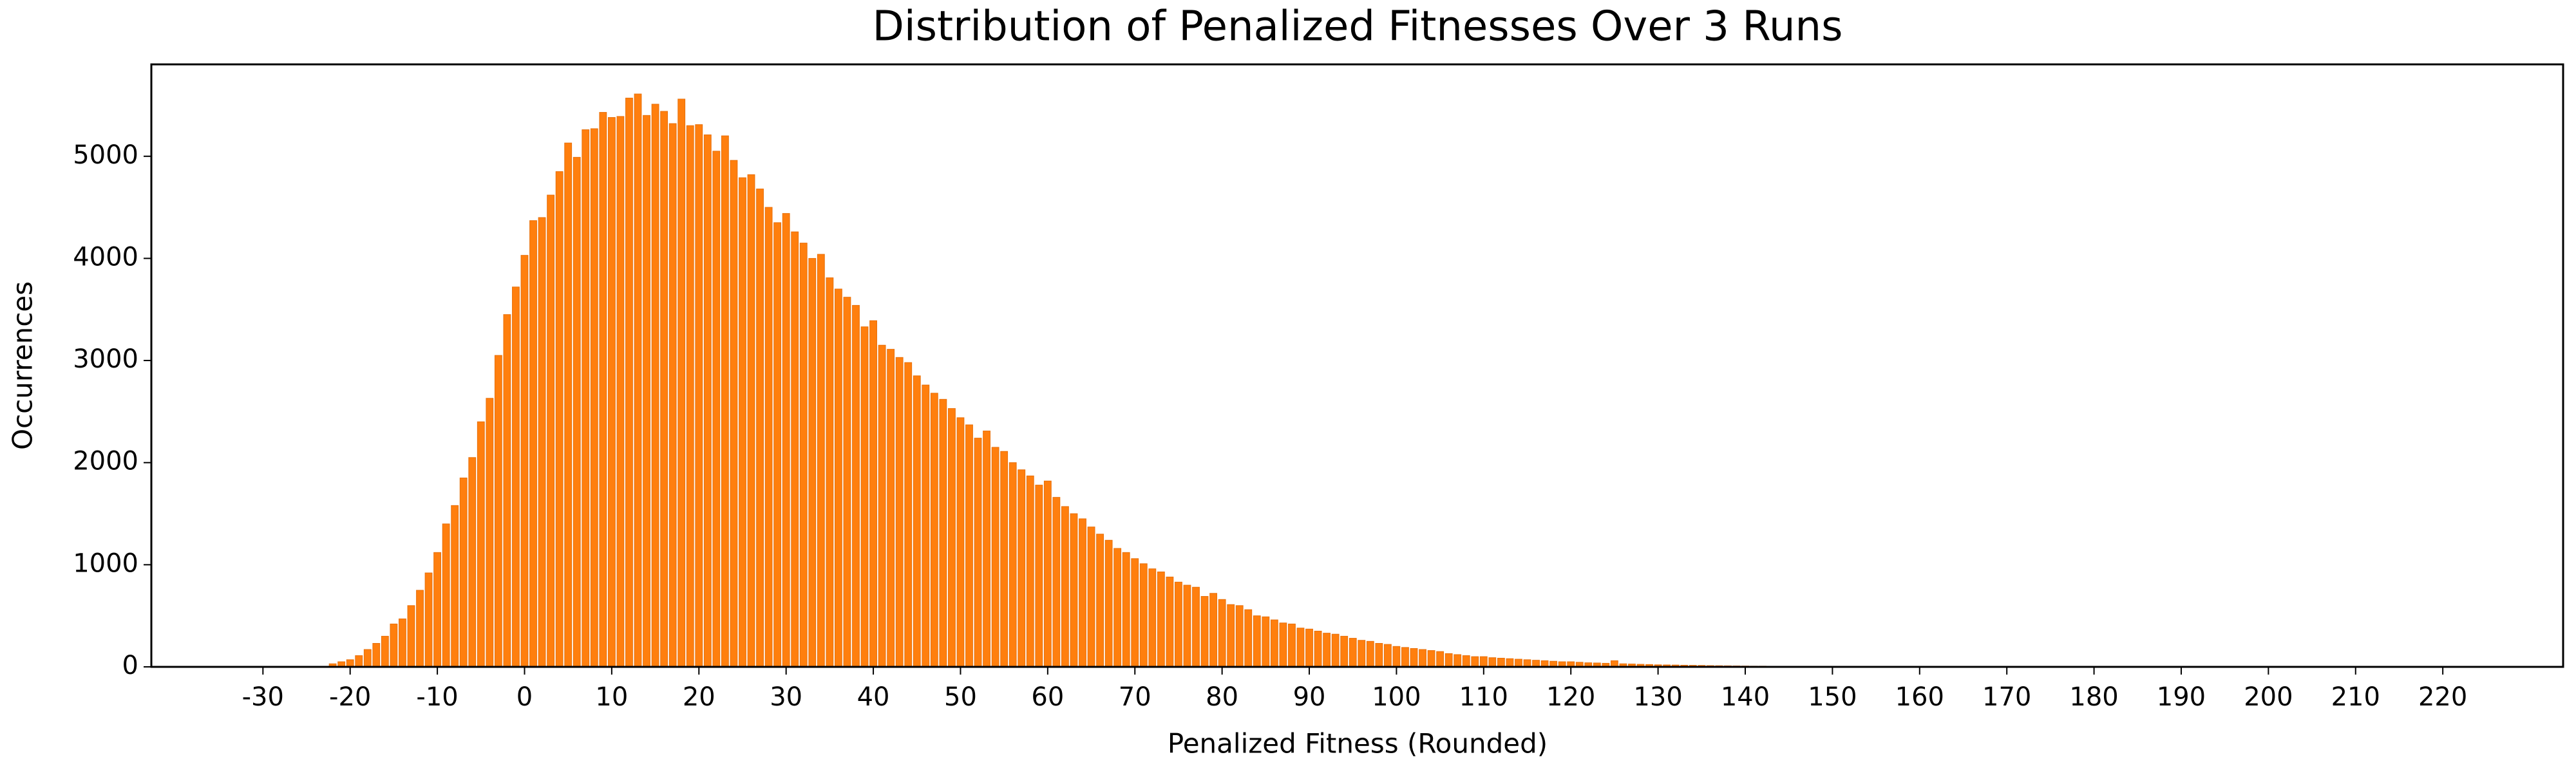 This screenshot has height=775, width=2576. I want to click on x-tick-label: 70, so click(1135, 697).